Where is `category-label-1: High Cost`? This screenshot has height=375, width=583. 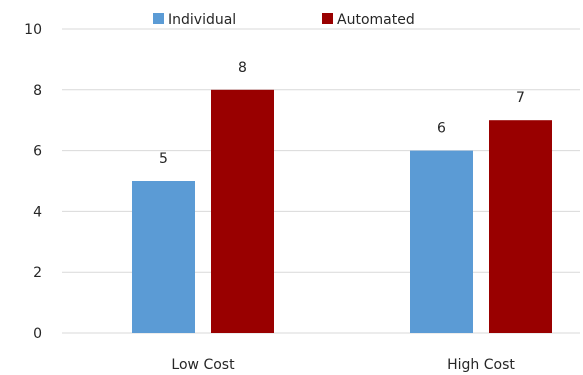
category-label-1: High Cost is located at coordinates (481, 365).